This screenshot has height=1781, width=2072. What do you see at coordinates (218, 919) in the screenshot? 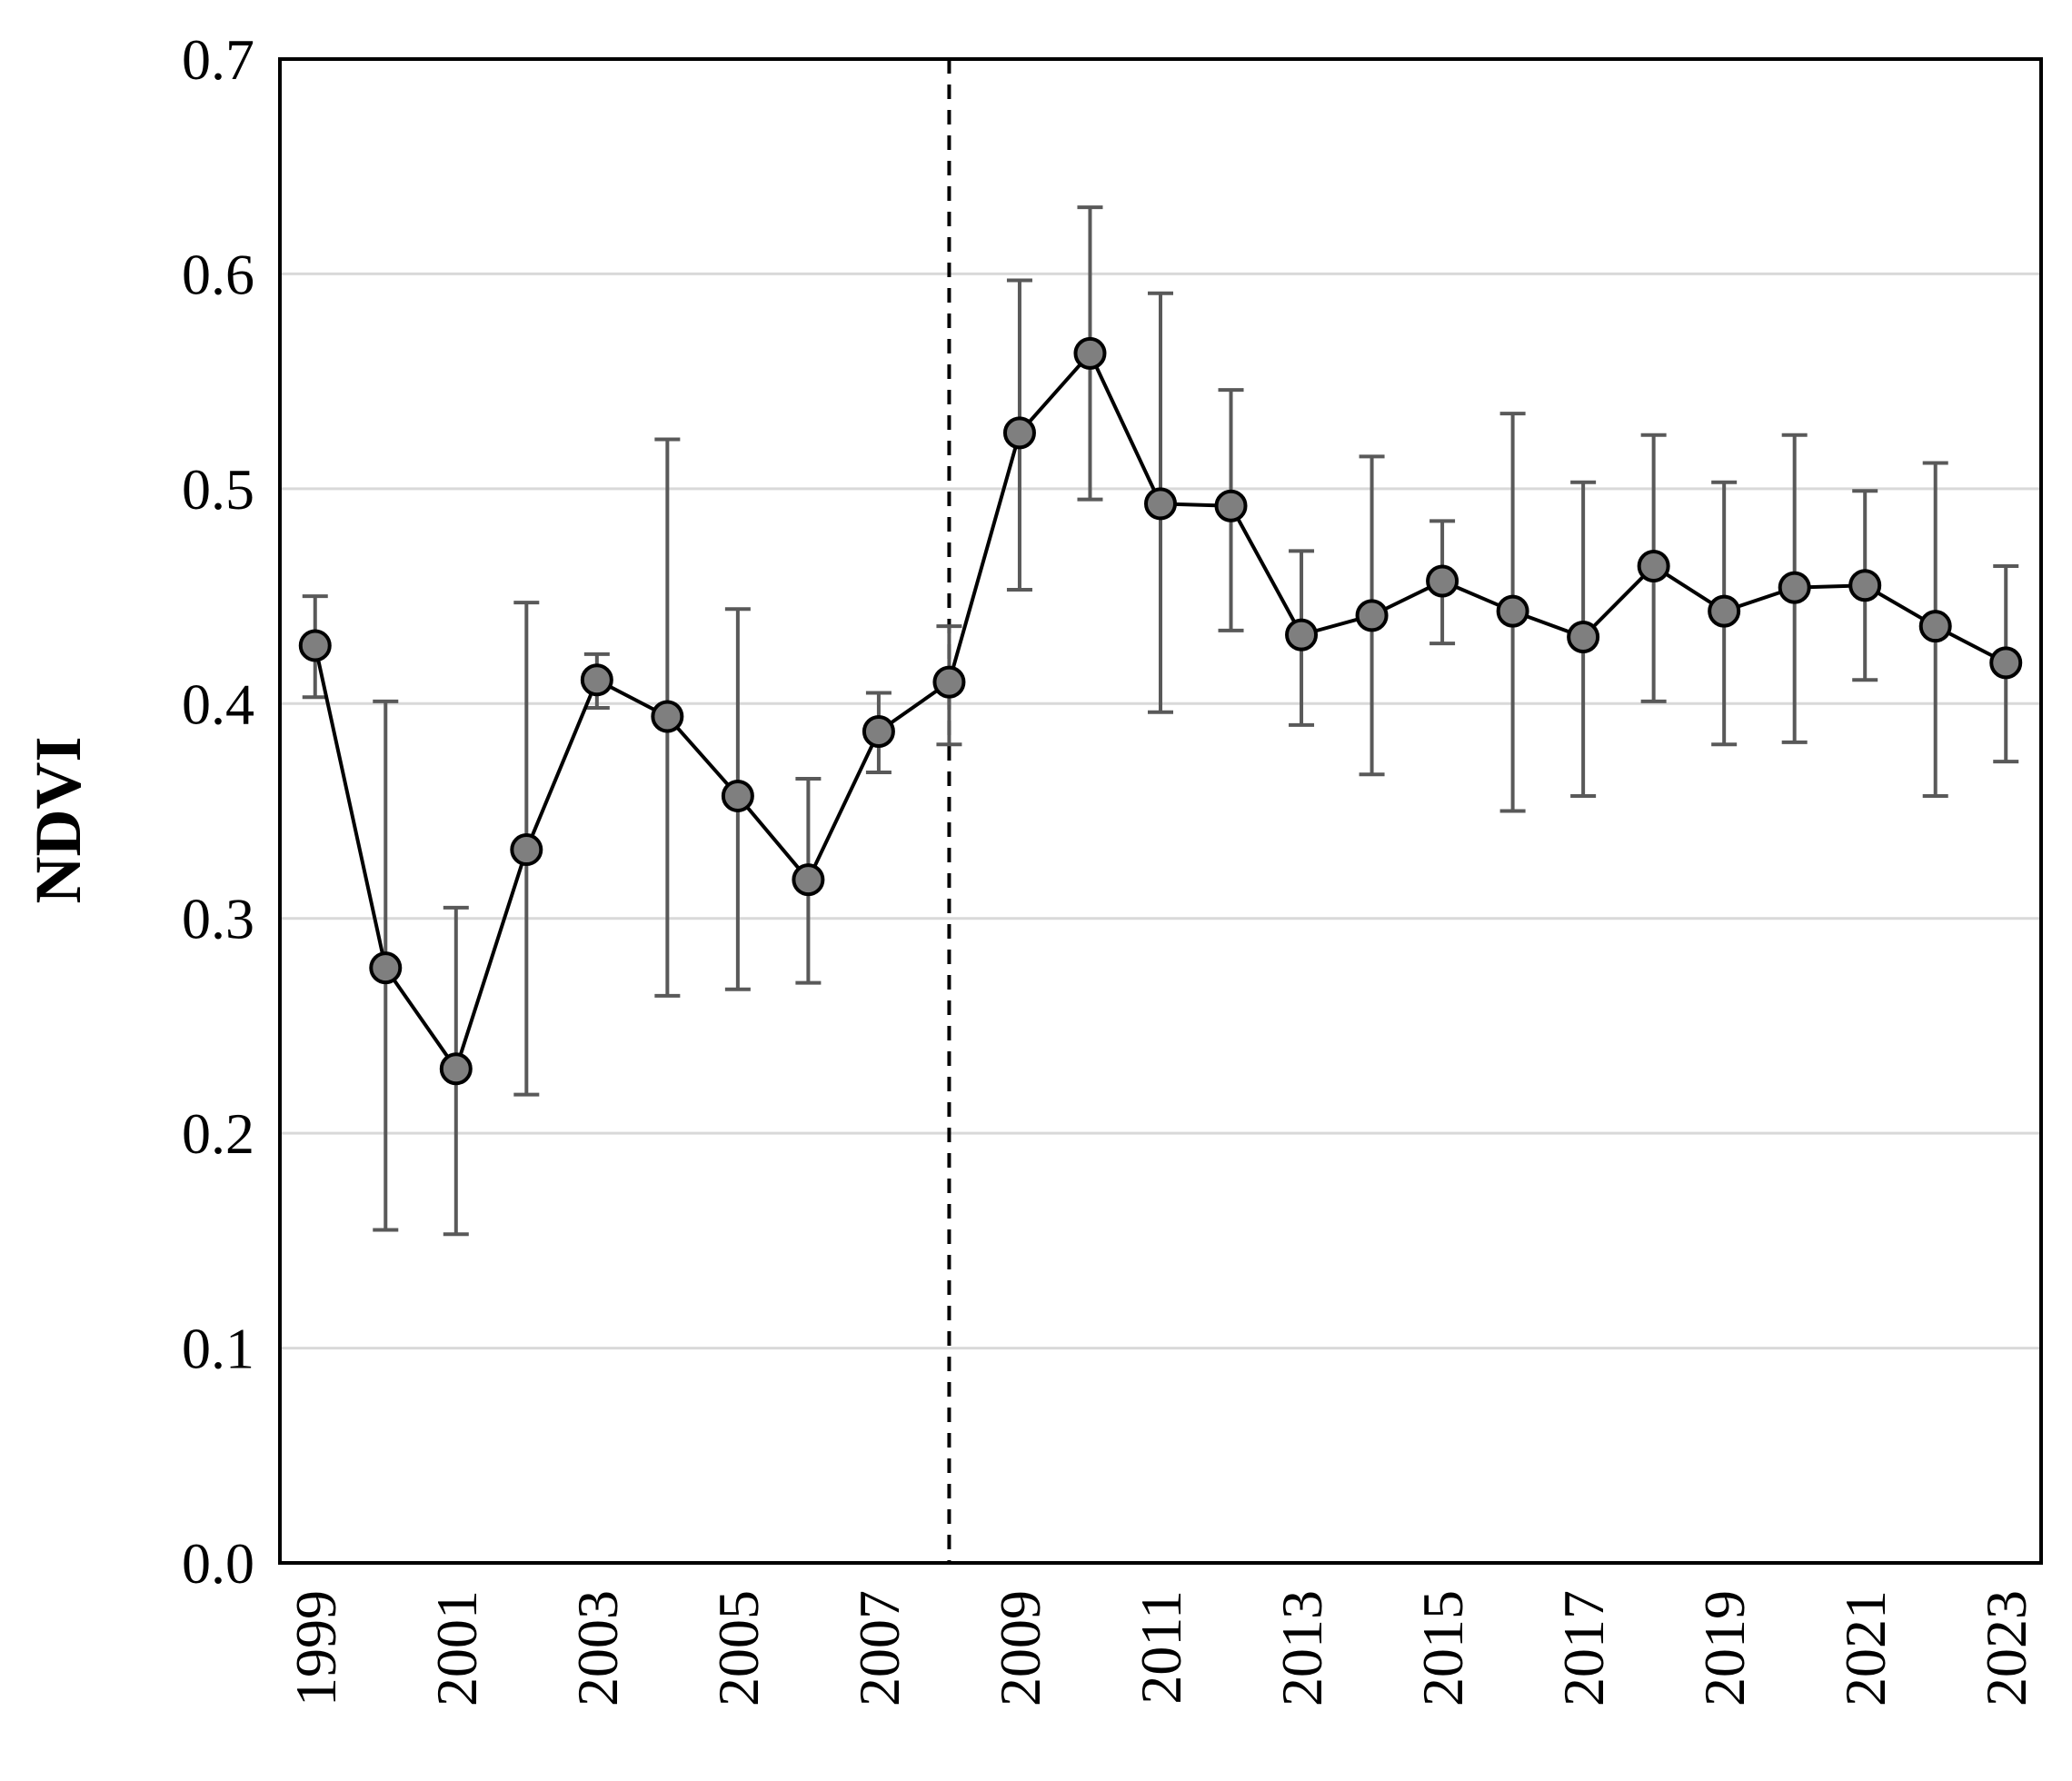
I see `y-tick-label: 0.3` at bounding box center [218, 919].